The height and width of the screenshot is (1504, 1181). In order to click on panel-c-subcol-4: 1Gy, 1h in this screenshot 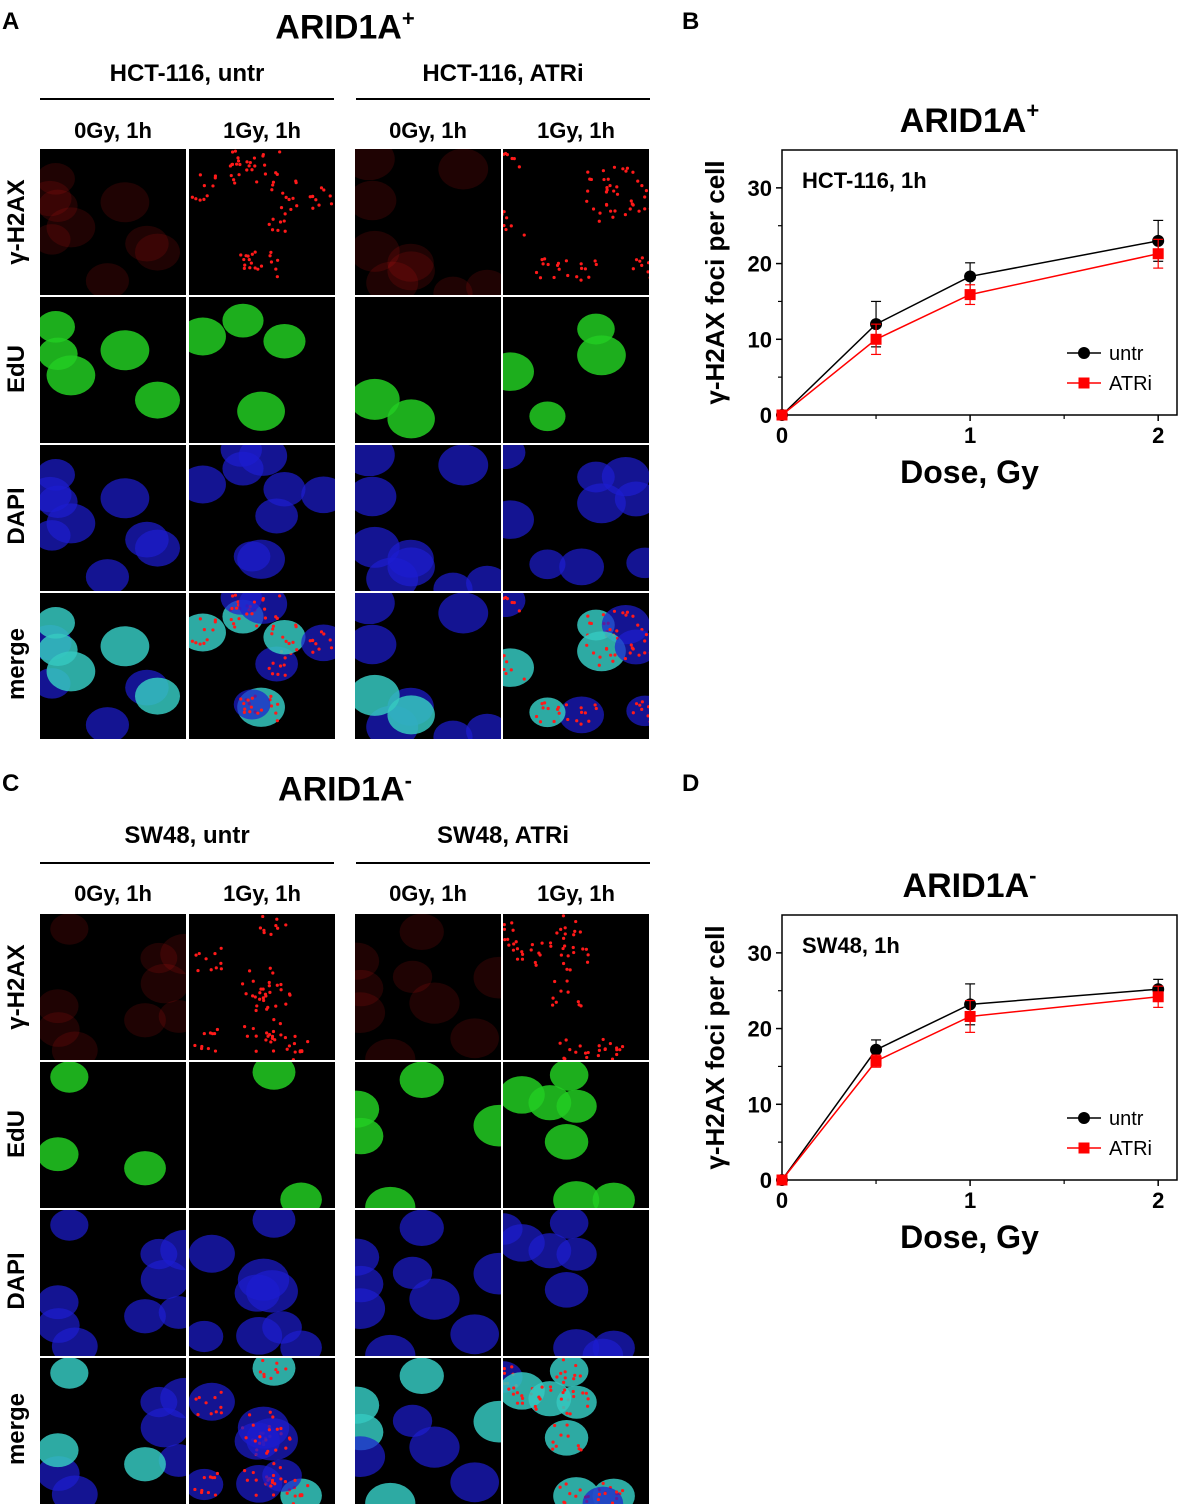, I will do `click(576, 894)`.